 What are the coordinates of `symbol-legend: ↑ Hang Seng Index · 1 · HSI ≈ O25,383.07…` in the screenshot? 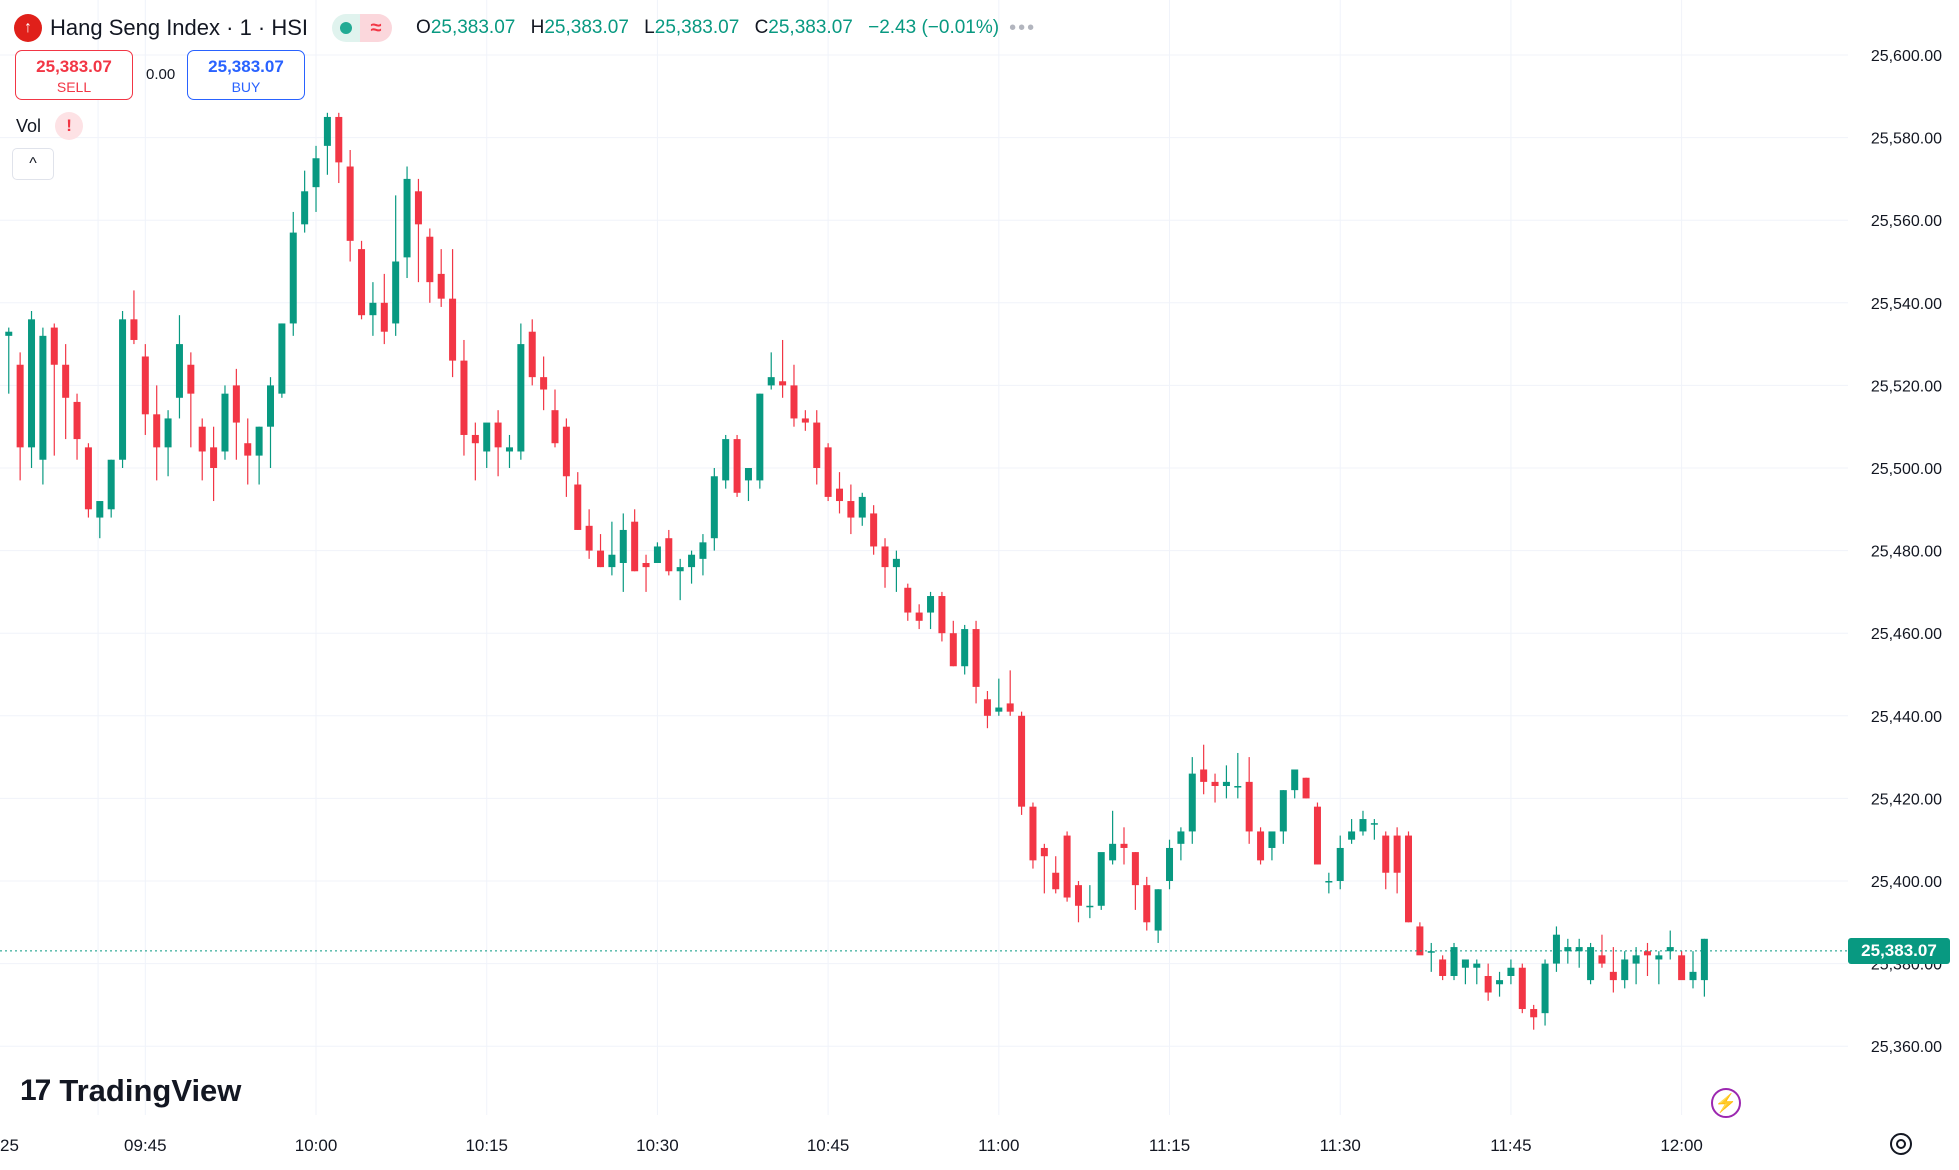 It's located at (525, 28).